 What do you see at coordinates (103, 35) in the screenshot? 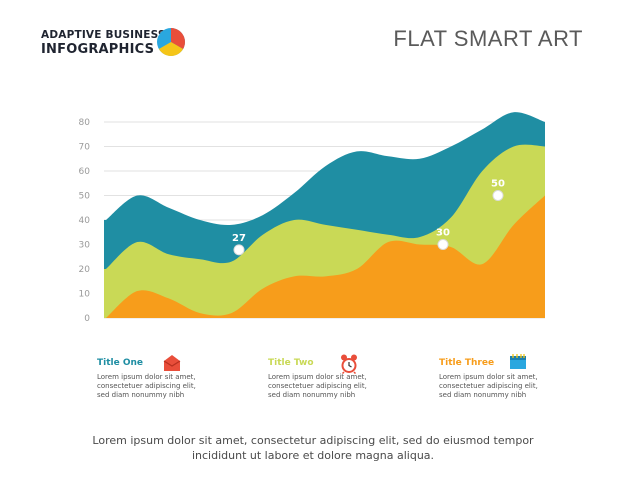
I see `brand-line-1: ADAPTIVE BUSINESS` at bounding box center [103, 35].